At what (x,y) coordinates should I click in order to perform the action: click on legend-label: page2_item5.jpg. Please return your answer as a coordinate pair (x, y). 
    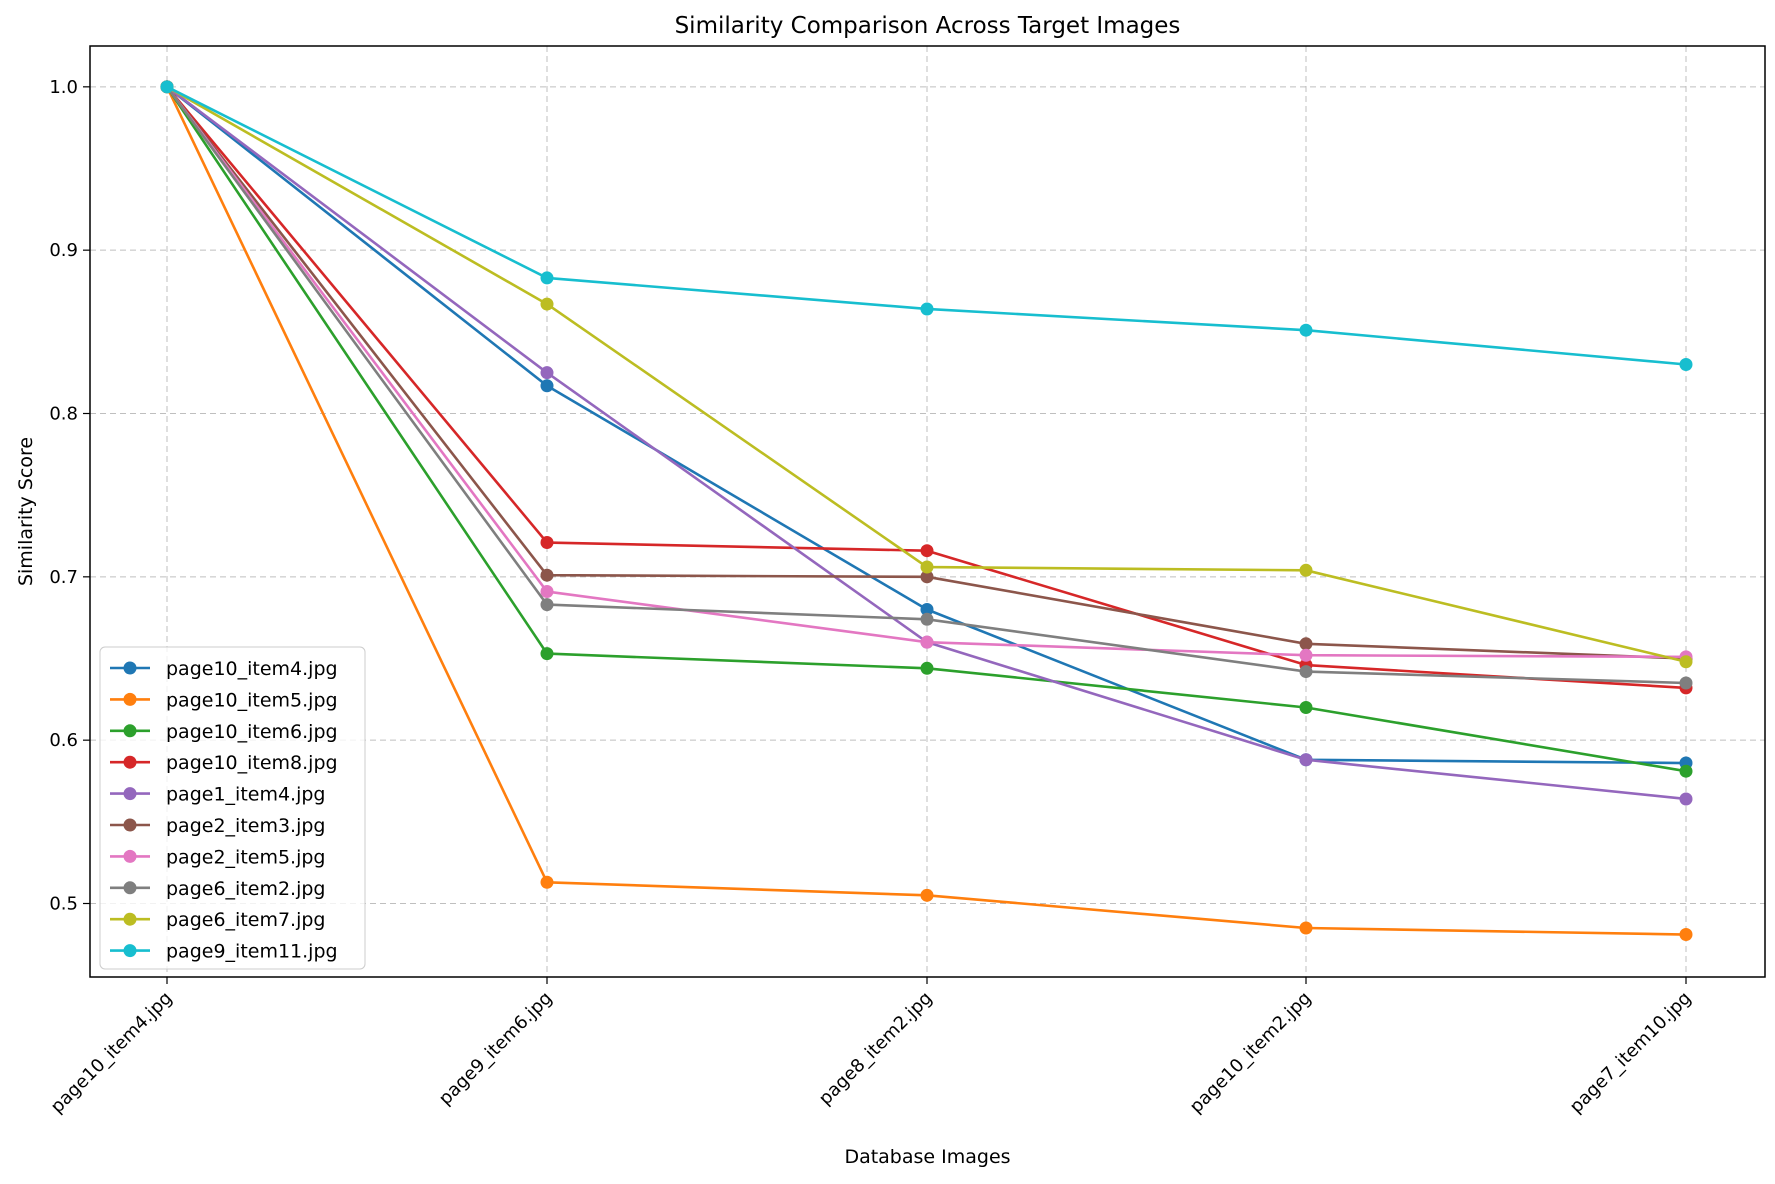
    Looking at the image, I should click on (246, 857).